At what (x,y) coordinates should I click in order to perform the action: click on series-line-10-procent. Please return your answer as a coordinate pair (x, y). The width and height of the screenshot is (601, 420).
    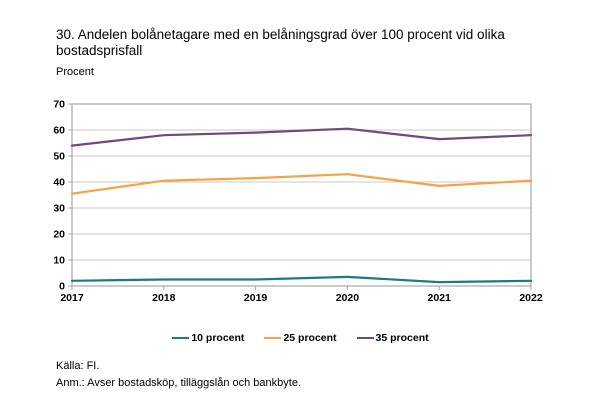
    Looking at the image, I should click on (301, 279).